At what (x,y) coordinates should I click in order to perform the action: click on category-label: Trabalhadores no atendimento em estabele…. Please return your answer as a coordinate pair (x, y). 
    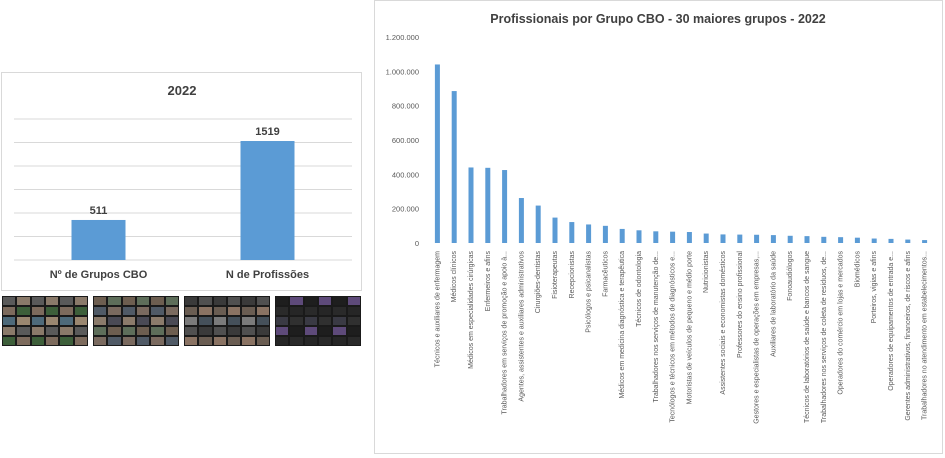
    Looking at the image, I should click on (925, 335).